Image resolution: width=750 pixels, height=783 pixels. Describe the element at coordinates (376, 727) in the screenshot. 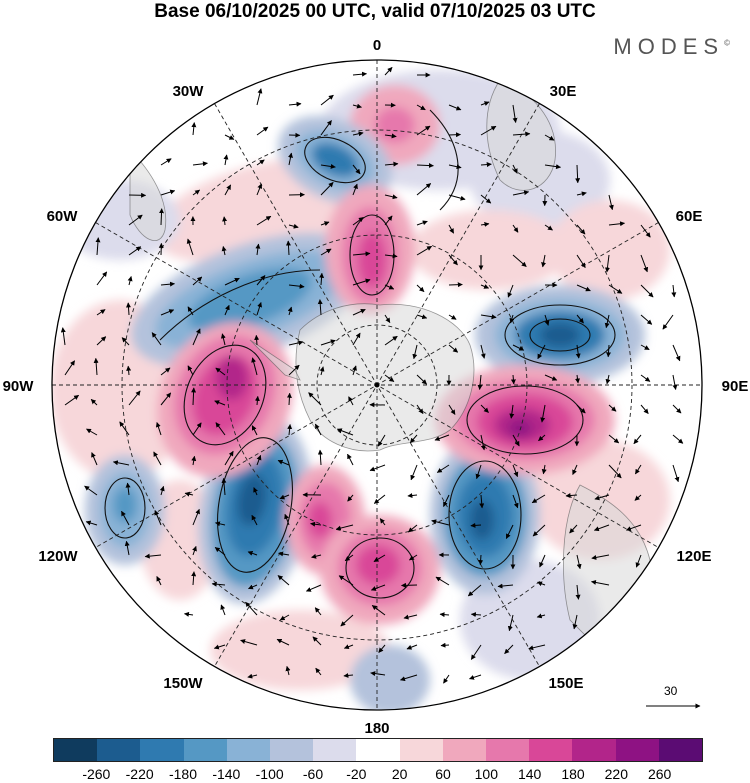

I see `lon-label-180: 180` at that location.